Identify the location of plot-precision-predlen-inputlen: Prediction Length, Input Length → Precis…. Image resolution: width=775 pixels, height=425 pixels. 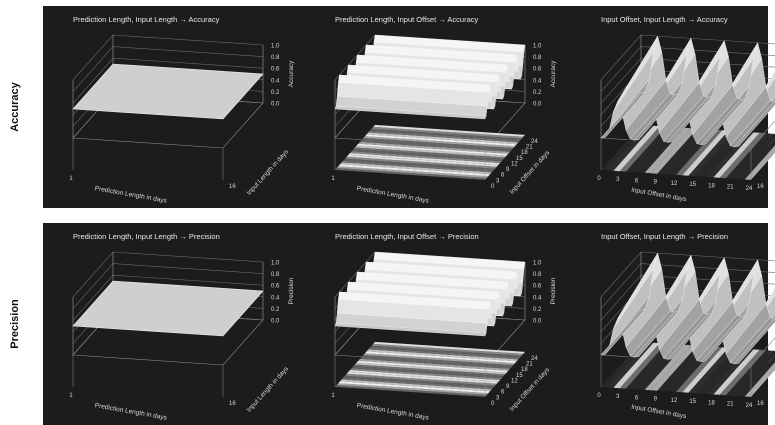
(163, 324).